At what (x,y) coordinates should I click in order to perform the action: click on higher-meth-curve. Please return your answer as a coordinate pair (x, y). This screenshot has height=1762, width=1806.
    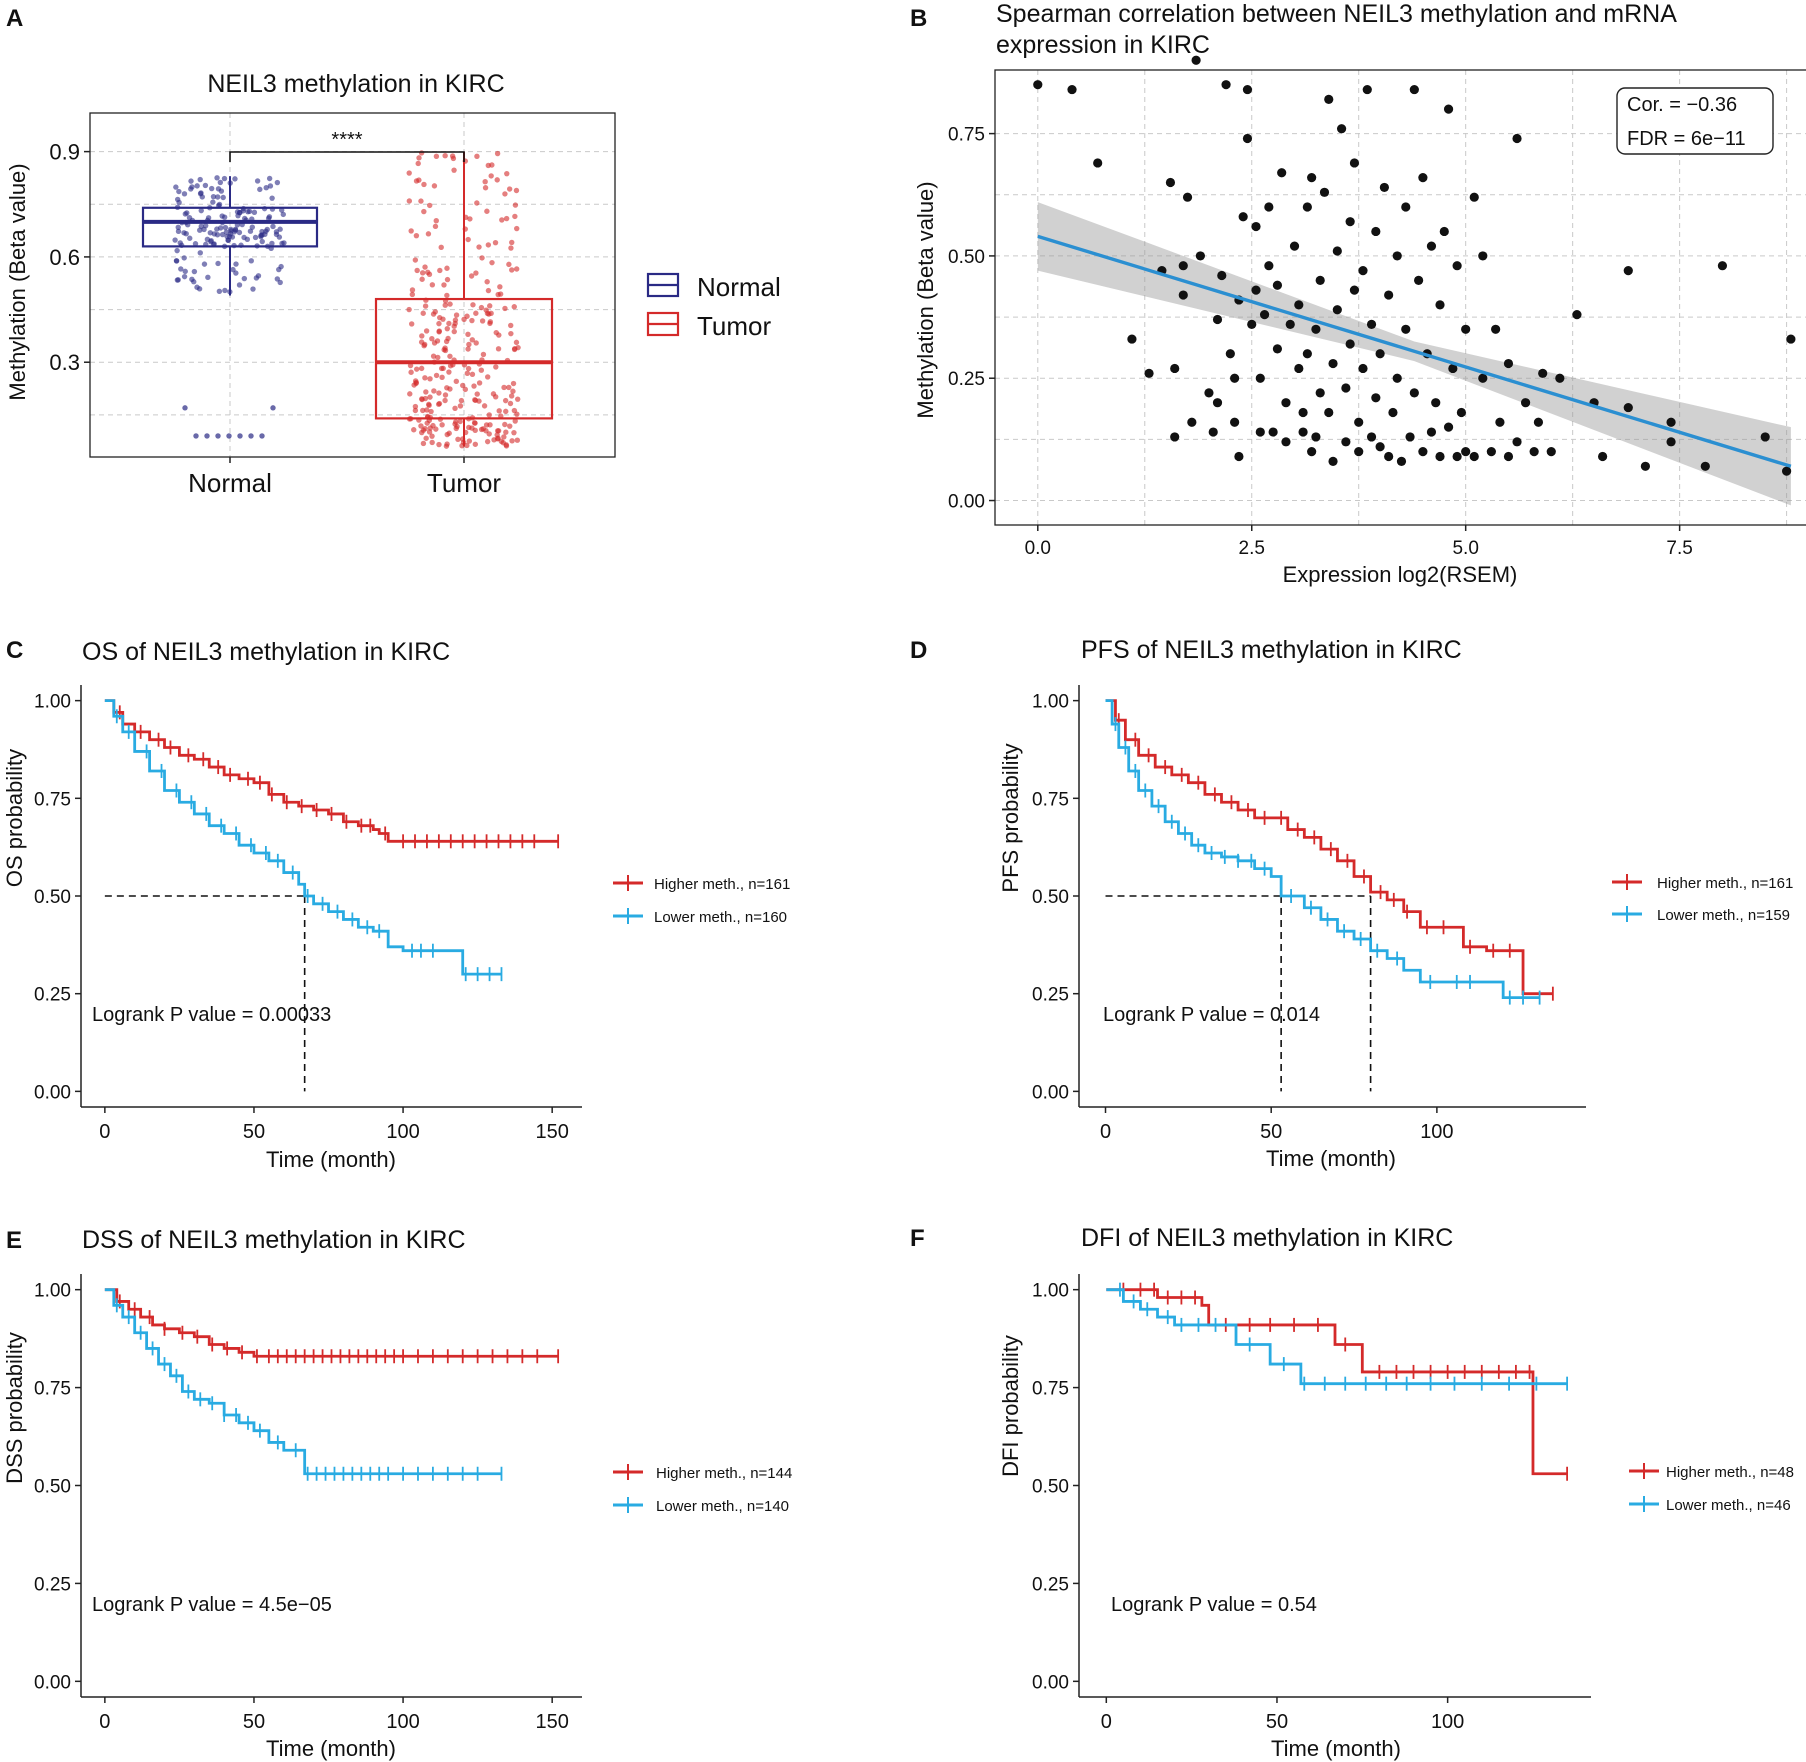
    Looking at the image, I should click on (331, 1323).